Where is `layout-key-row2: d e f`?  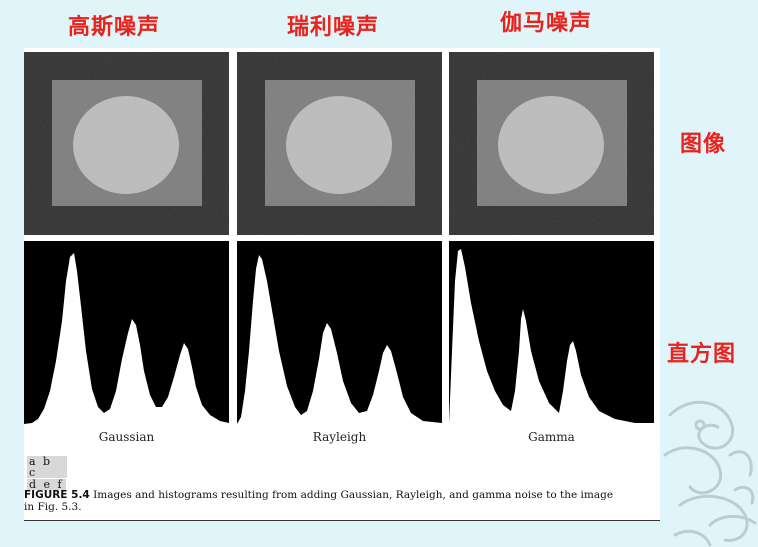 layout-key-row2: d e f is located at coordinates (46, 484).